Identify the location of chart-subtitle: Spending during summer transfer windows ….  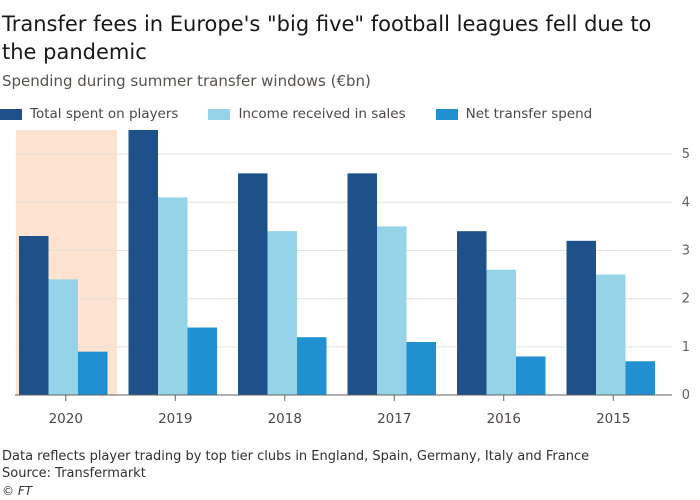
(186, 81).